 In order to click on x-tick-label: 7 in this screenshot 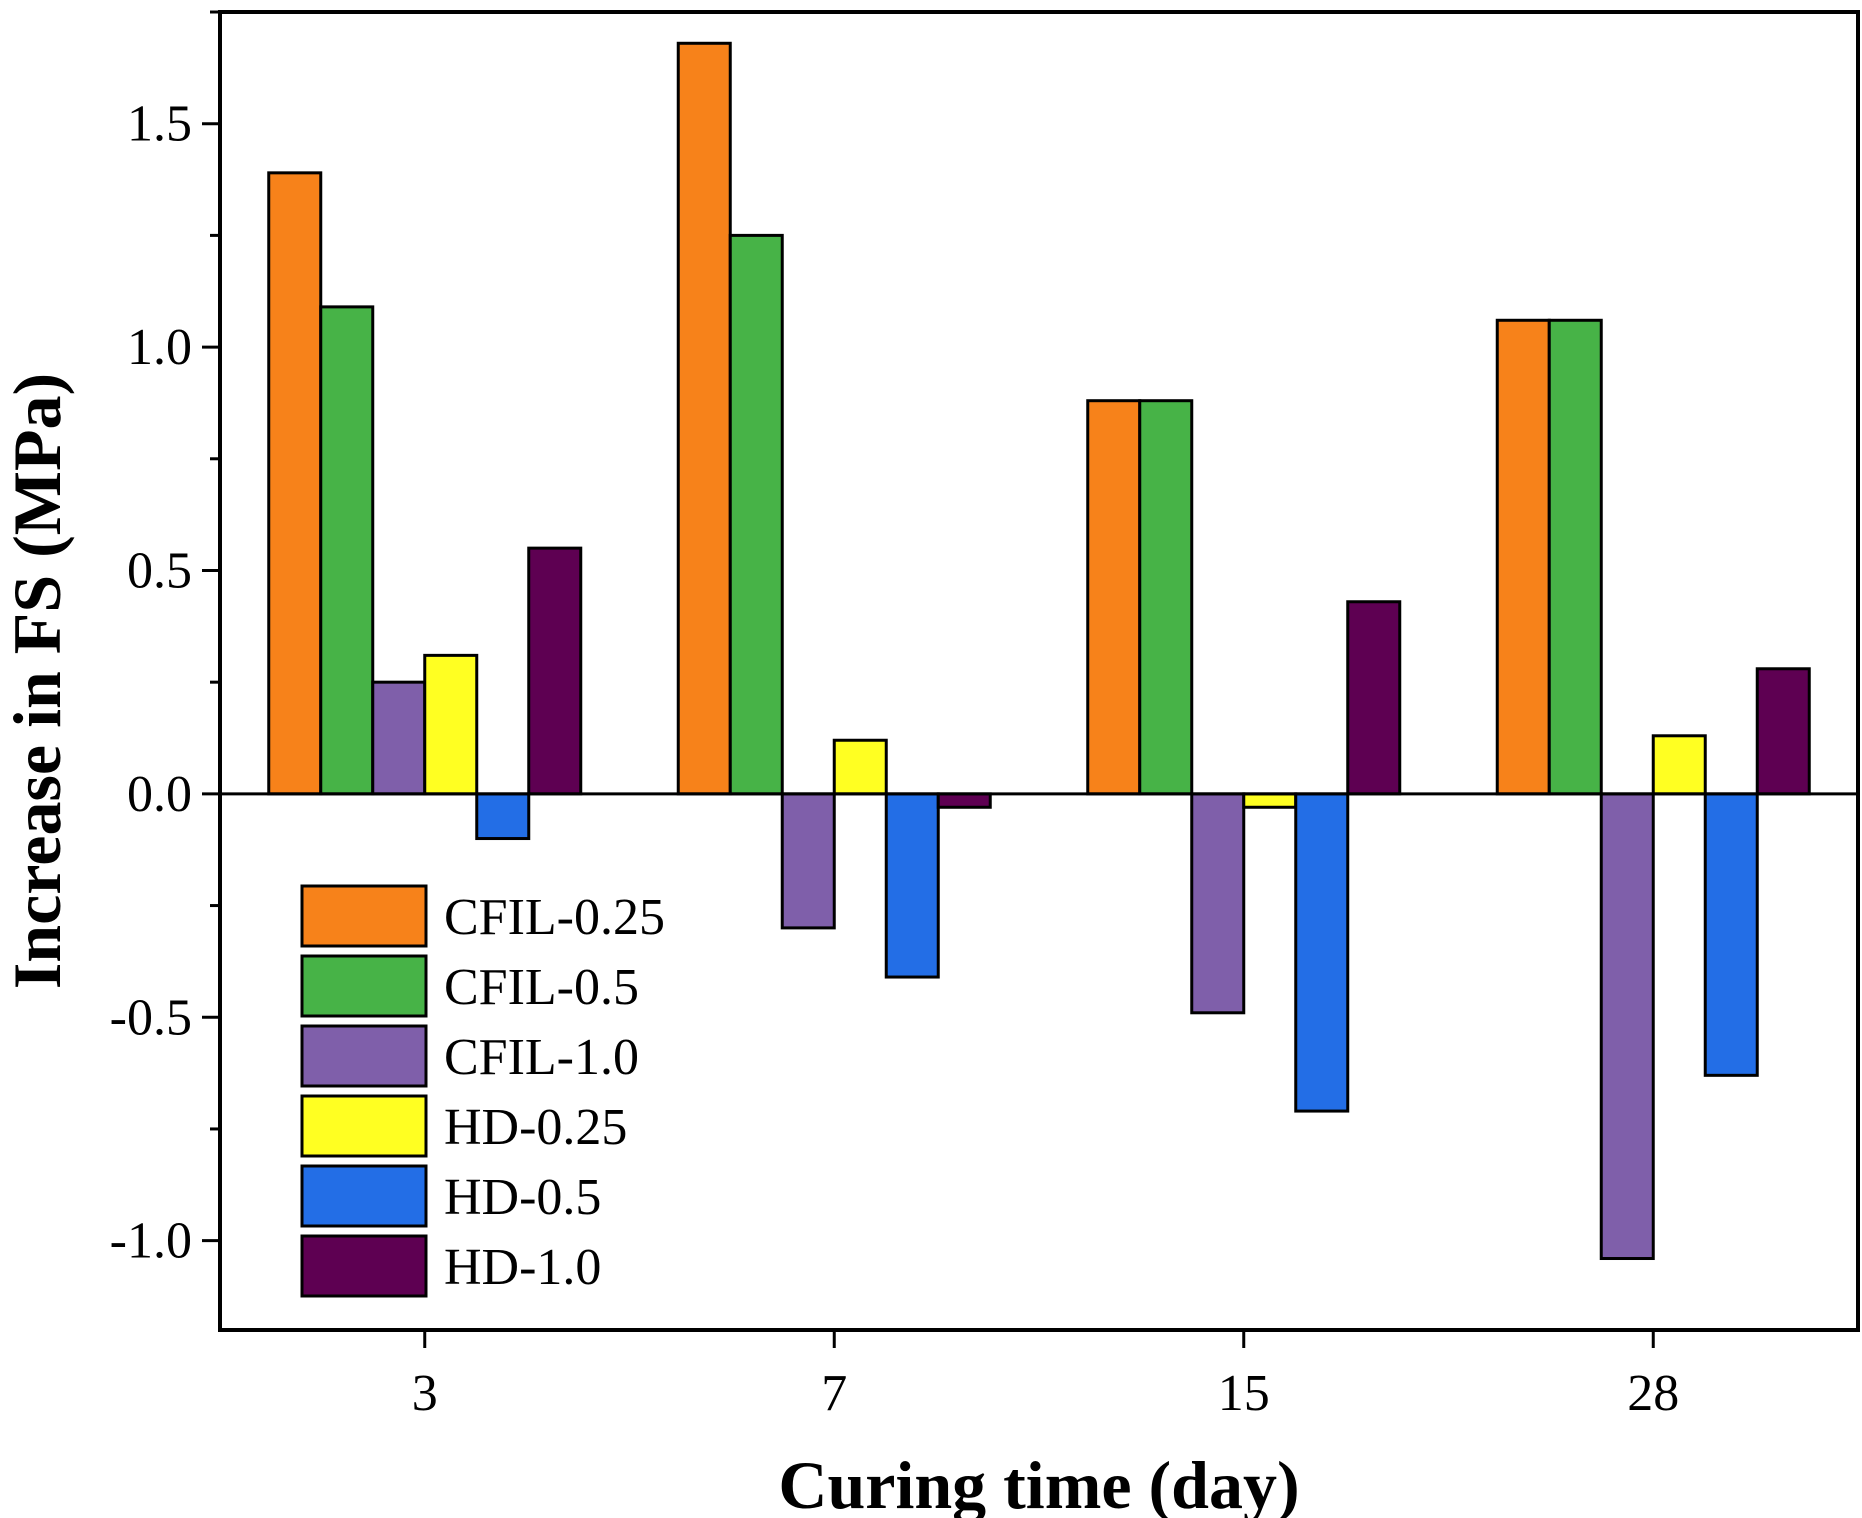, I will do `click(834, 1393)`.